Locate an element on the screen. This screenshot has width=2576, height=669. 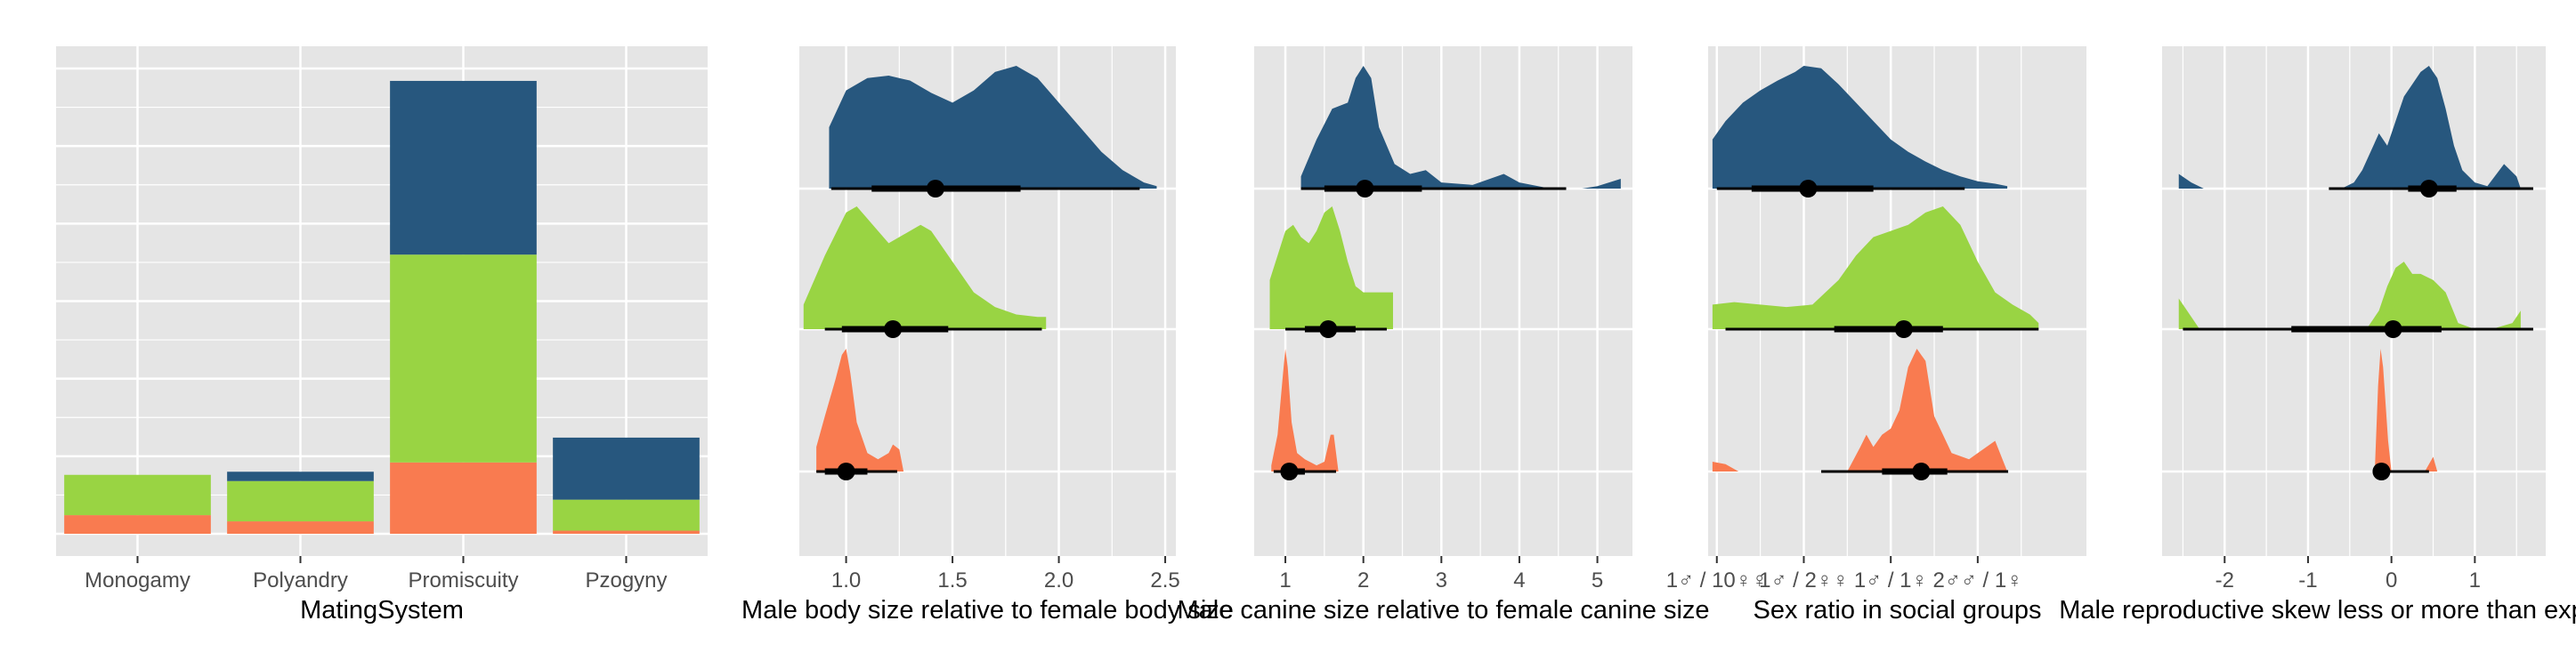
tick-label: -1 is located at coordinates (2308, 580).